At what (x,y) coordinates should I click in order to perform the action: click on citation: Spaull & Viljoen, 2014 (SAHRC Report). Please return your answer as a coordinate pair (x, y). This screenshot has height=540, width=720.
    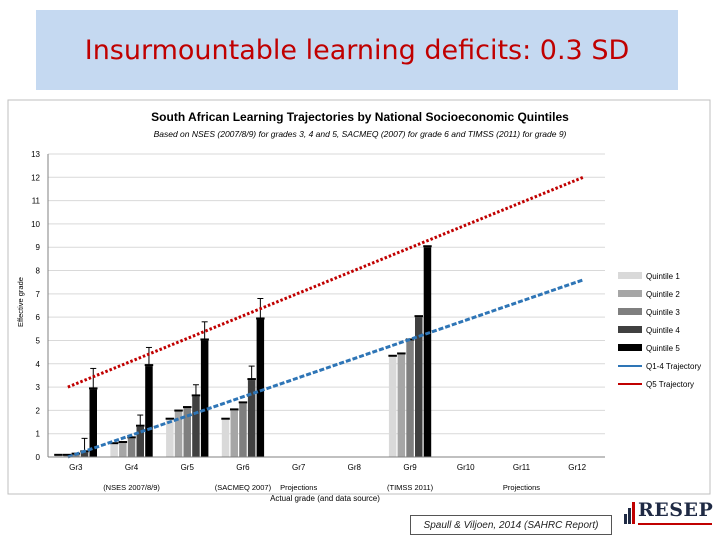
    Looking at the image, I should click on (511, 525).